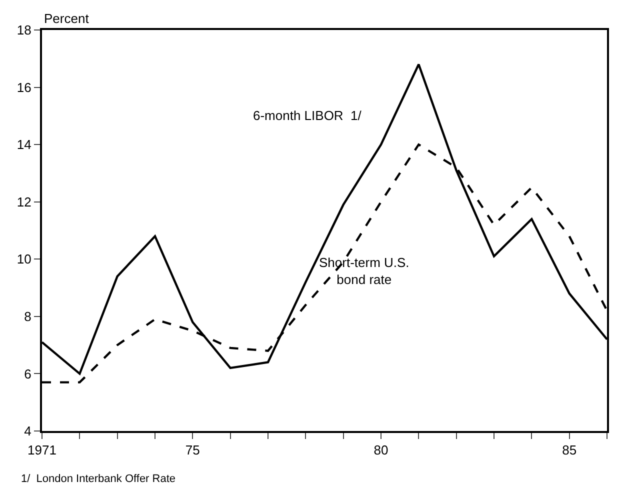 This screenshot has width=617, height=493. I want to click on x-tick-label: 85, so click(569, 450).